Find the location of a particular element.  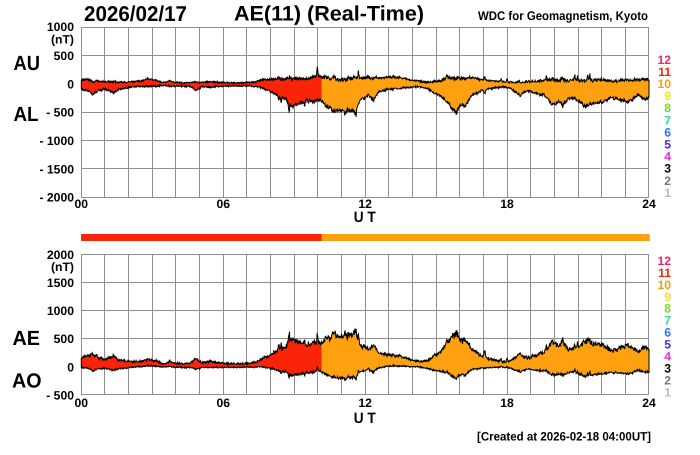

svg-text: - 1500 is located at coordinates (56, 169).